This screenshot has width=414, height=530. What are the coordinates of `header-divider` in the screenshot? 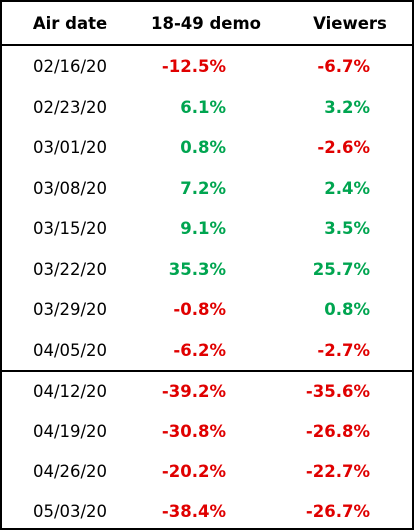 It's located at (207, 45).